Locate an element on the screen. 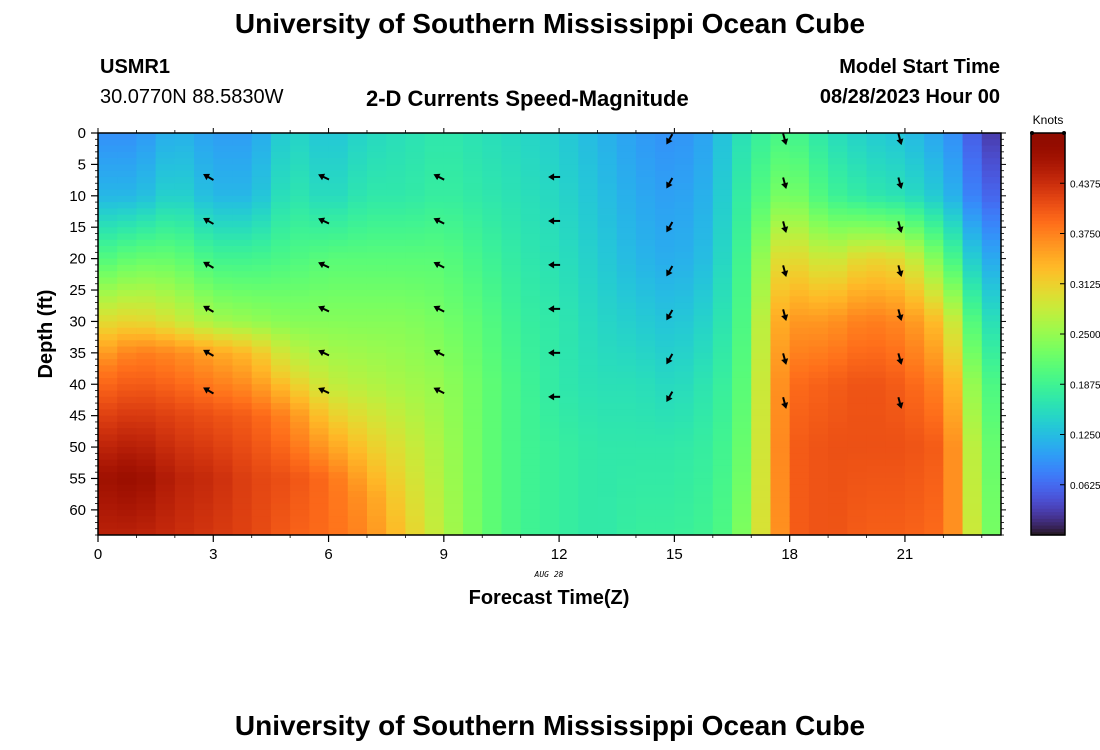  colorbar-tick-label: 0.3125 is located at coordinates (1085, 285).